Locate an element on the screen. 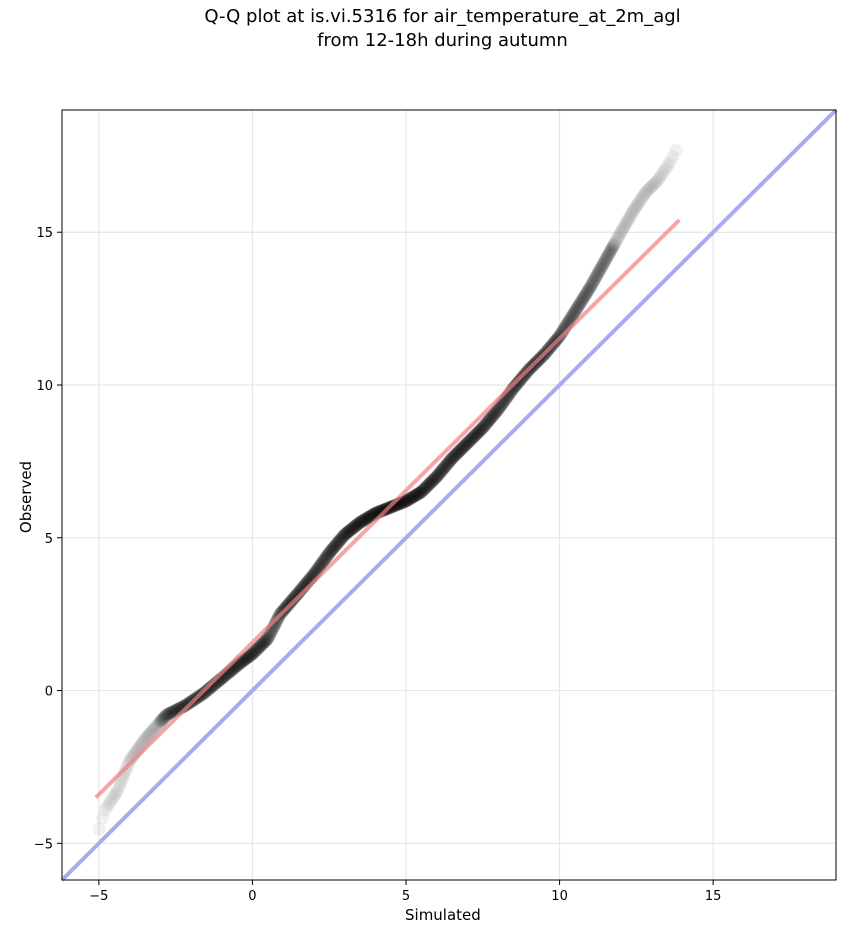 This screenshot has height=934, width=845. y-axis-label: Observed is located at coordinates (26, 497).